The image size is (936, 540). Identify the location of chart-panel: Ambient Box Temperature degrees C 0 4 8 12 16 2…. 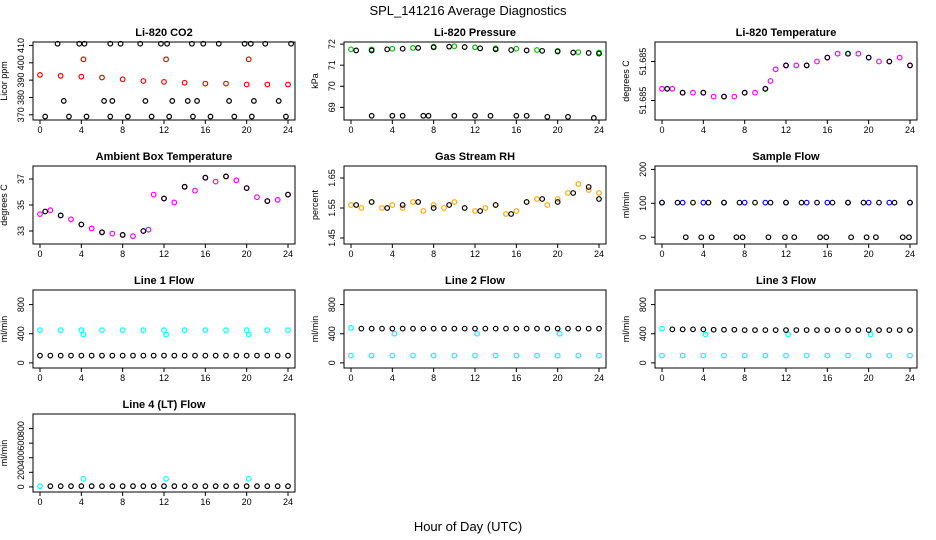
(148, 205).